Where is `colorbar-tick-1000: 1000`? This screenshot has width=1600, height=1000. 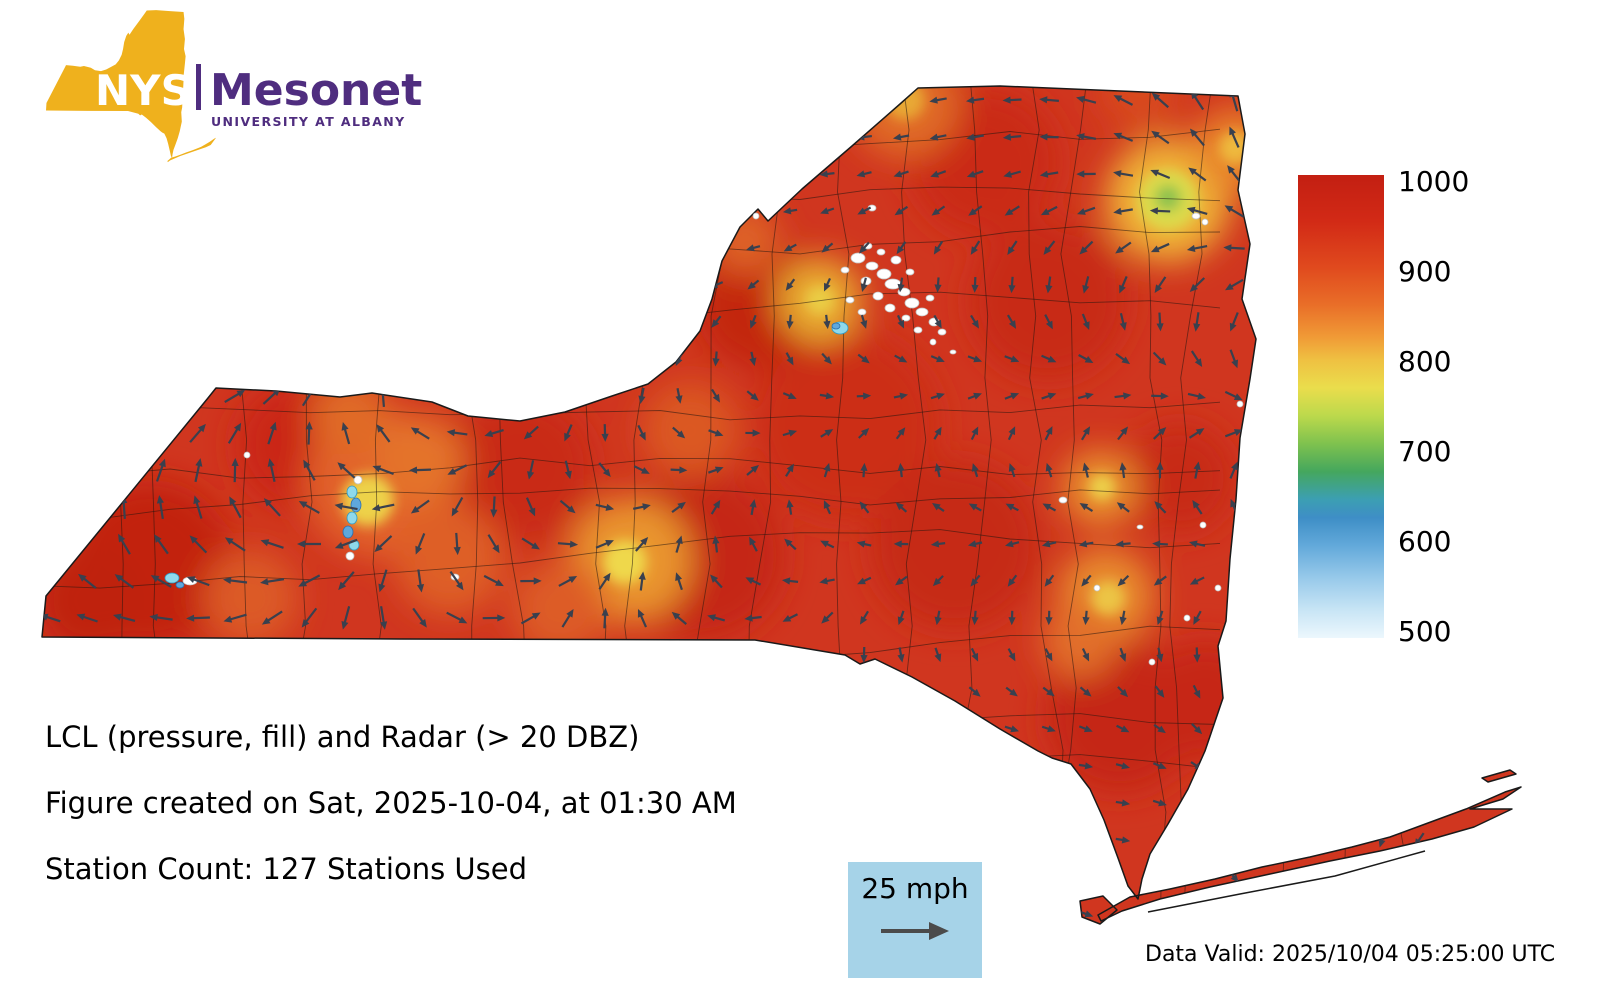 colorbar-tick-1000: 1000 is located at coordinates (1434, 181).